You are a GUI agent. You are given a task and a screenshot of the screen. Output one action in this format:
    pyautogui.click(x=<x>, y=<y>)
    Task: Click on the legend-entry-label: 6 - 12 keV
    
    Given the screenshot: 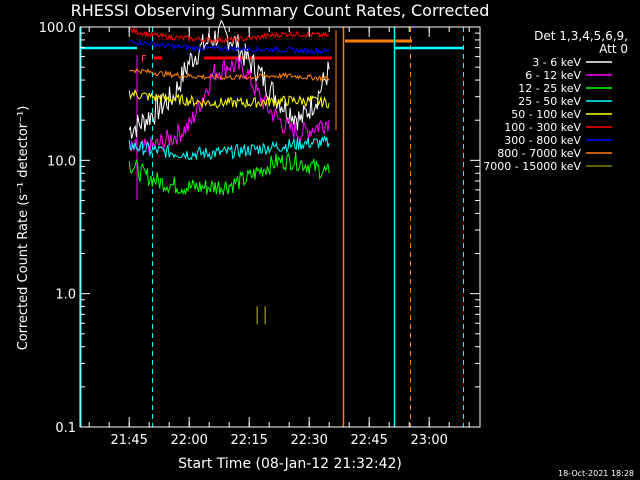 What is the action you would take?
    pyautogui.click(x=553, y=75)
    